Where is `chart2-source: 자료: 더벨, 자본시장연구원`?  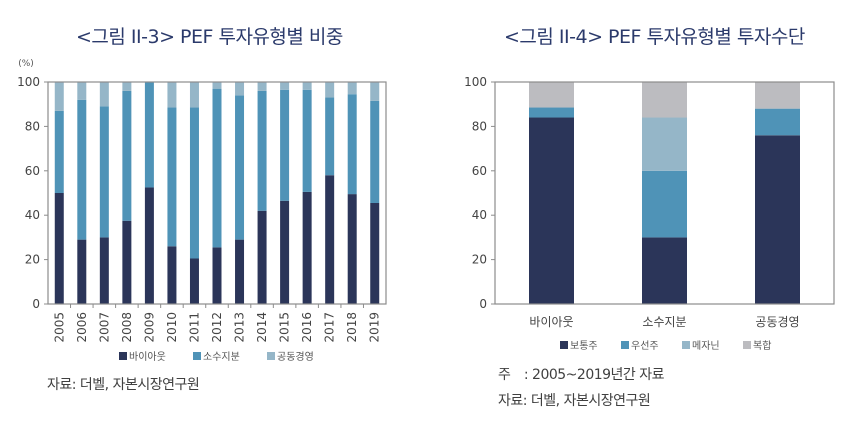
chart2-source: 자료: 더벨, 자본시장연구원 is located at coordinates (574, 401).